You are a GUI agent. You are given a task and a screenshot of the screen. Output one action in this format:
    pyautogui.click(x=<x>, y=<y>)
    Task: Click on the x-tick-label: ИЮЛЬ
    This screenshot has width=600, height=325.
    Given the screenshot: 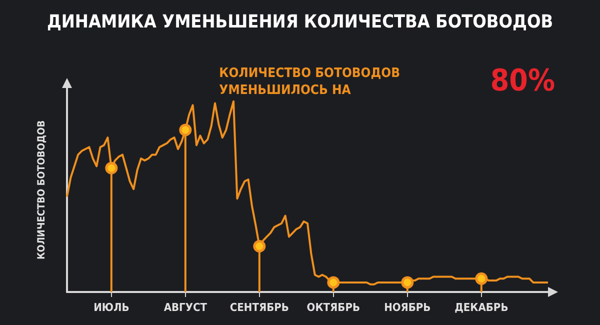 What is the action you would take?
    pyautogui.click(x=112, y=307)
    